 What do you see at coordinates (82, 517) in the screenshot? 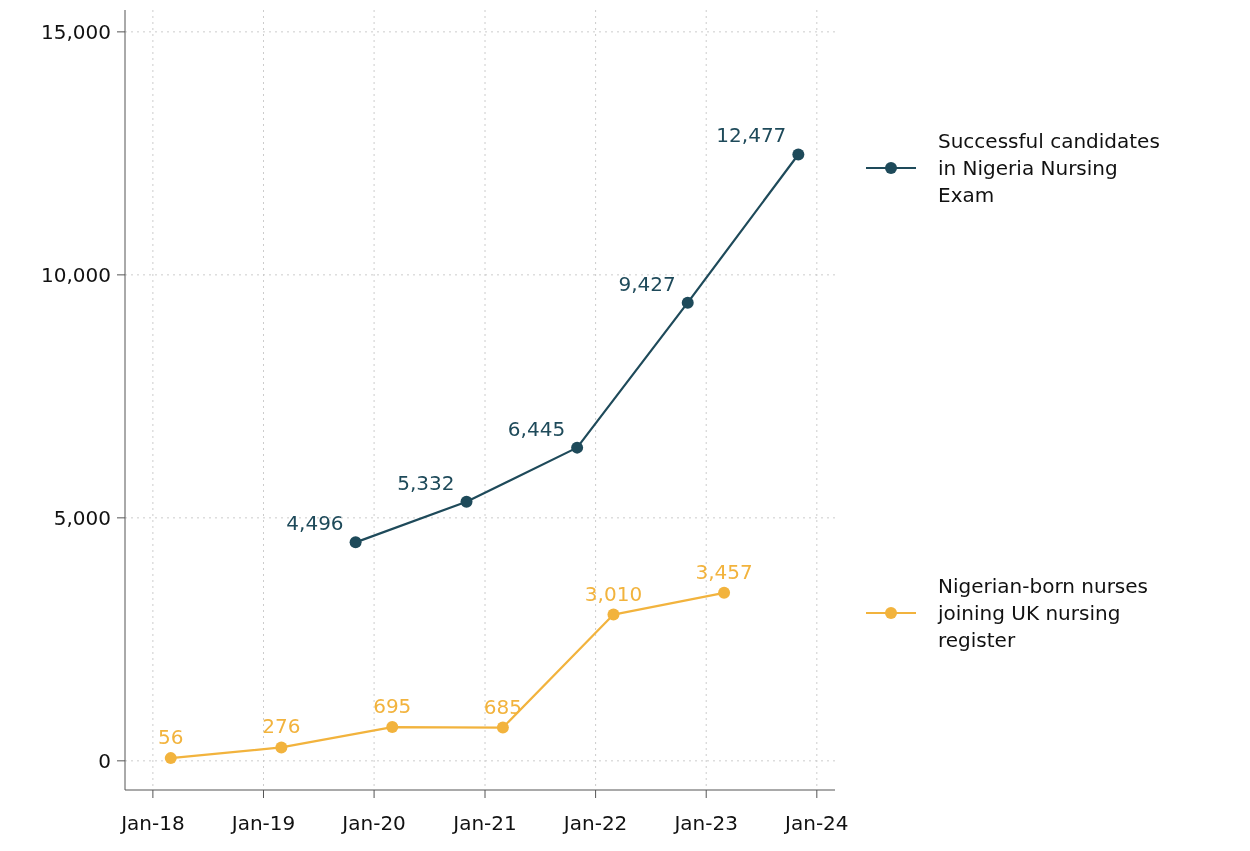
I see `y-tick-label: 5,000` at bounding box center [82, 517].